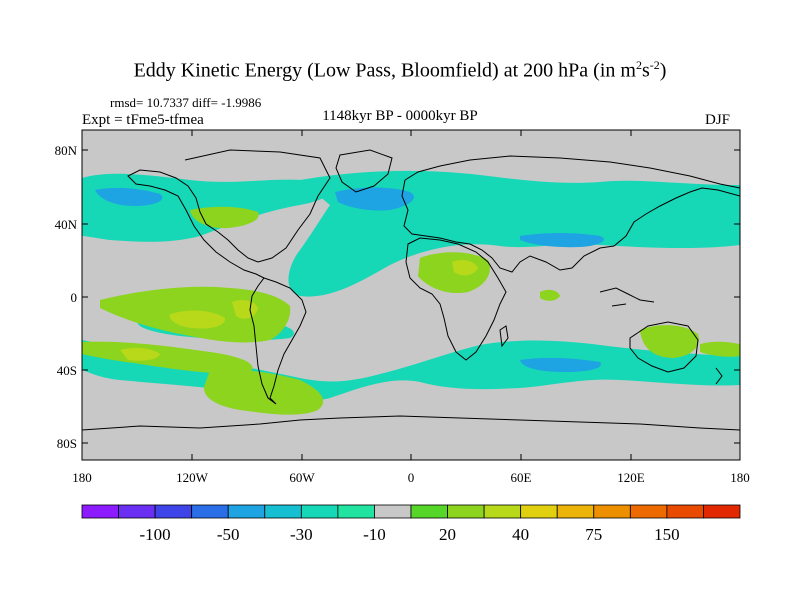 This screenshot has width=800, height=600. Describe the element at coordinates (301, 534) in the screenshot. I see `colorbar-label: -30` at that location.